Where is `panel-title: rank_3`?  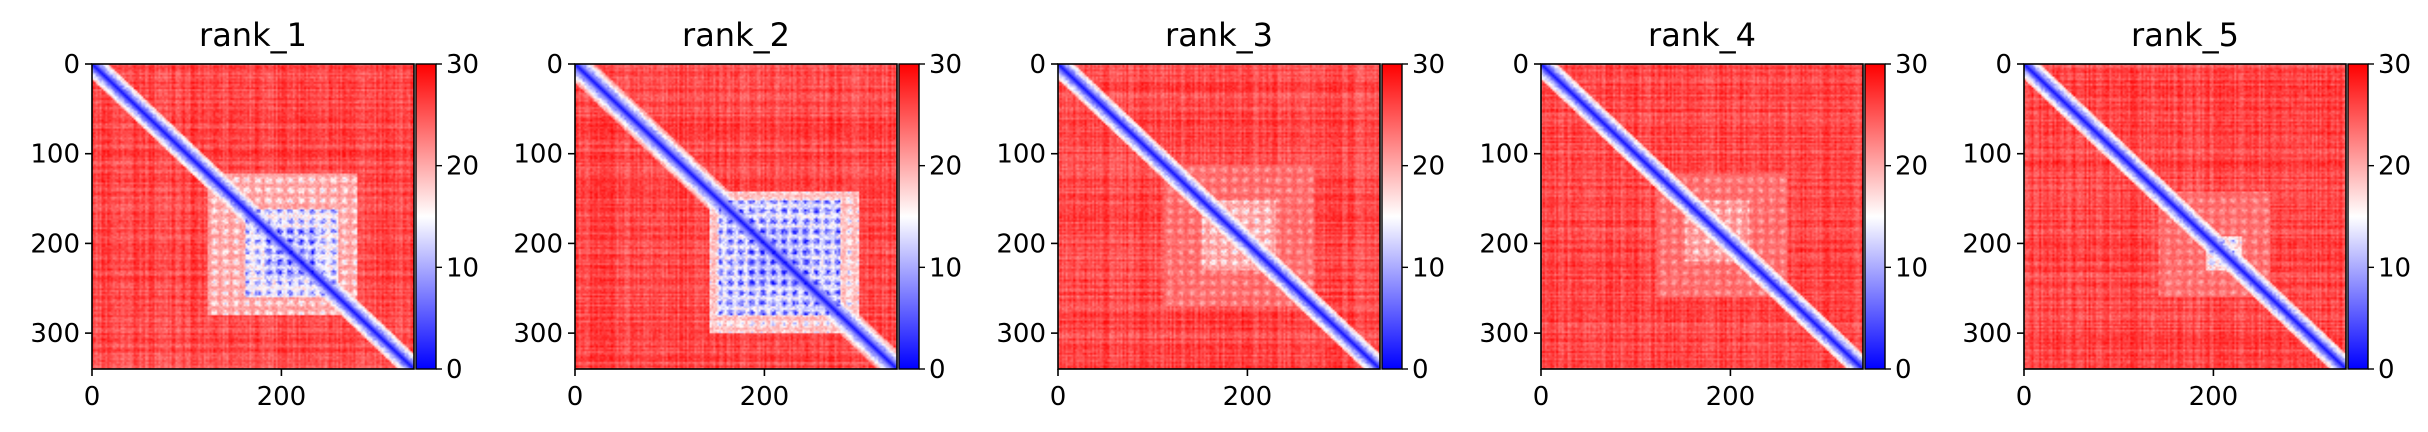 panel-title: rank_3 is located at coordinates (1219, 35).